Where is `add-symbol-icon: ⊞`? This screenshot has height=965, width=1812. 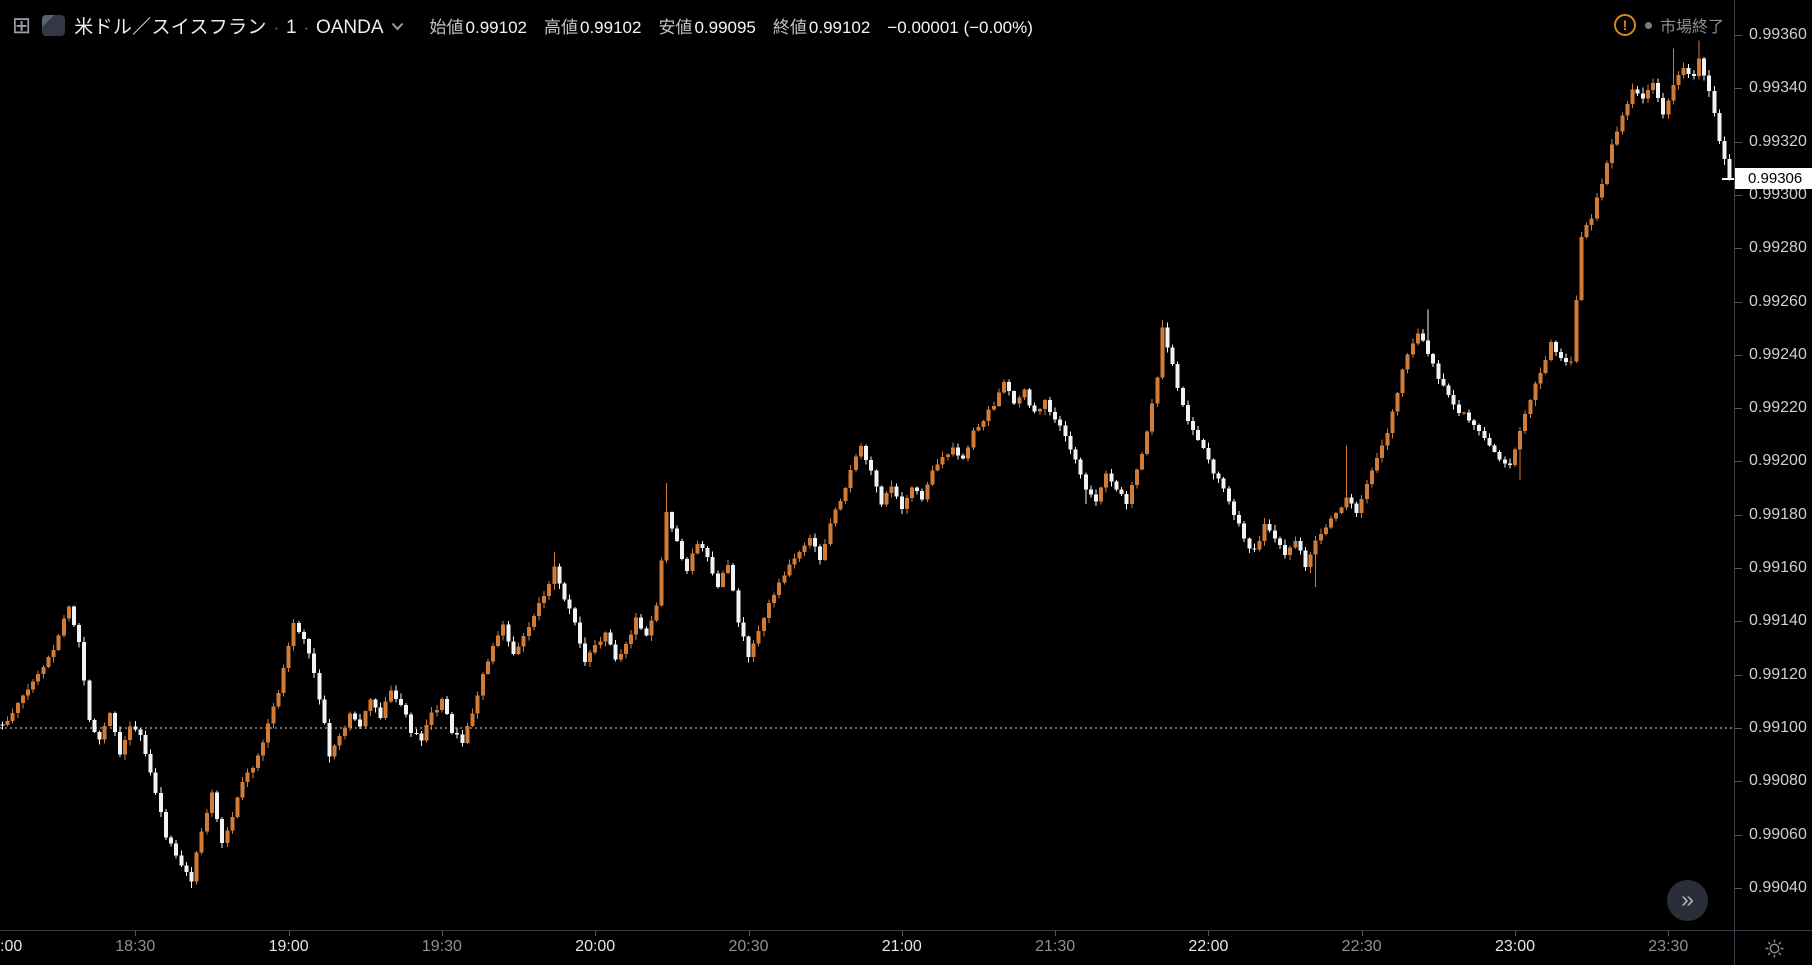 add-symbol-icon: ⊞ is located at coordinates (22, 25).